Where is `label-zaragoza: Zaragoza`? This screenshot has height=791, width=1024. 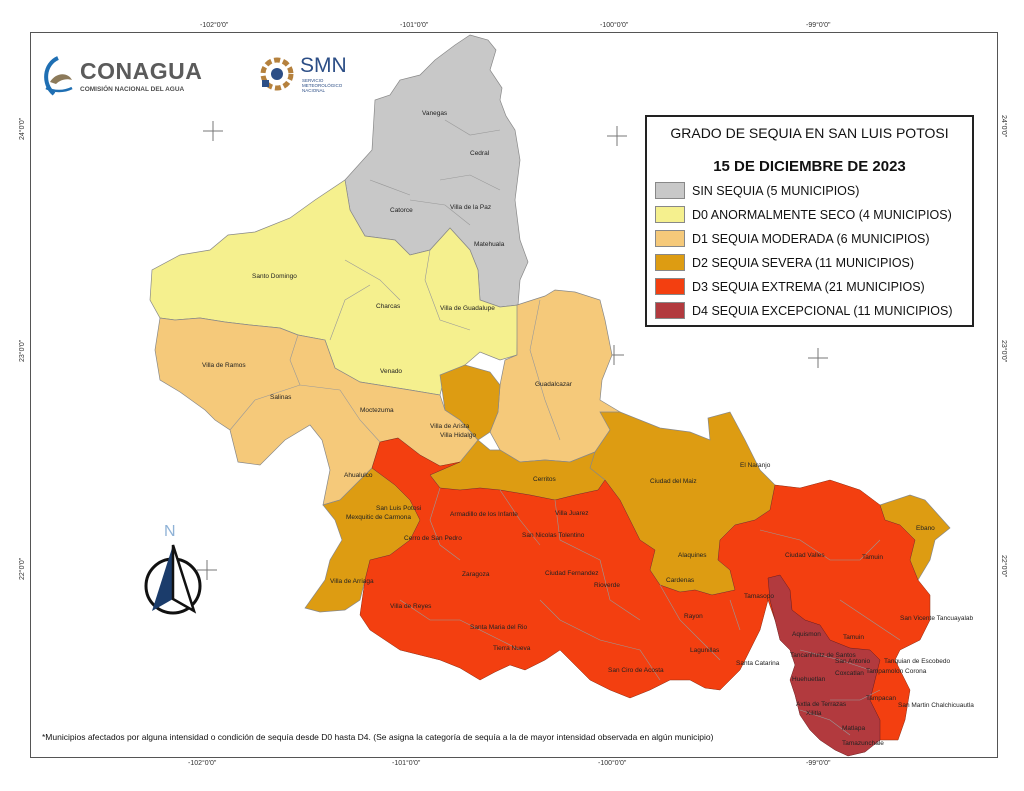 label-zaragoza: Zaragoza is located at coordinates (476, 574).